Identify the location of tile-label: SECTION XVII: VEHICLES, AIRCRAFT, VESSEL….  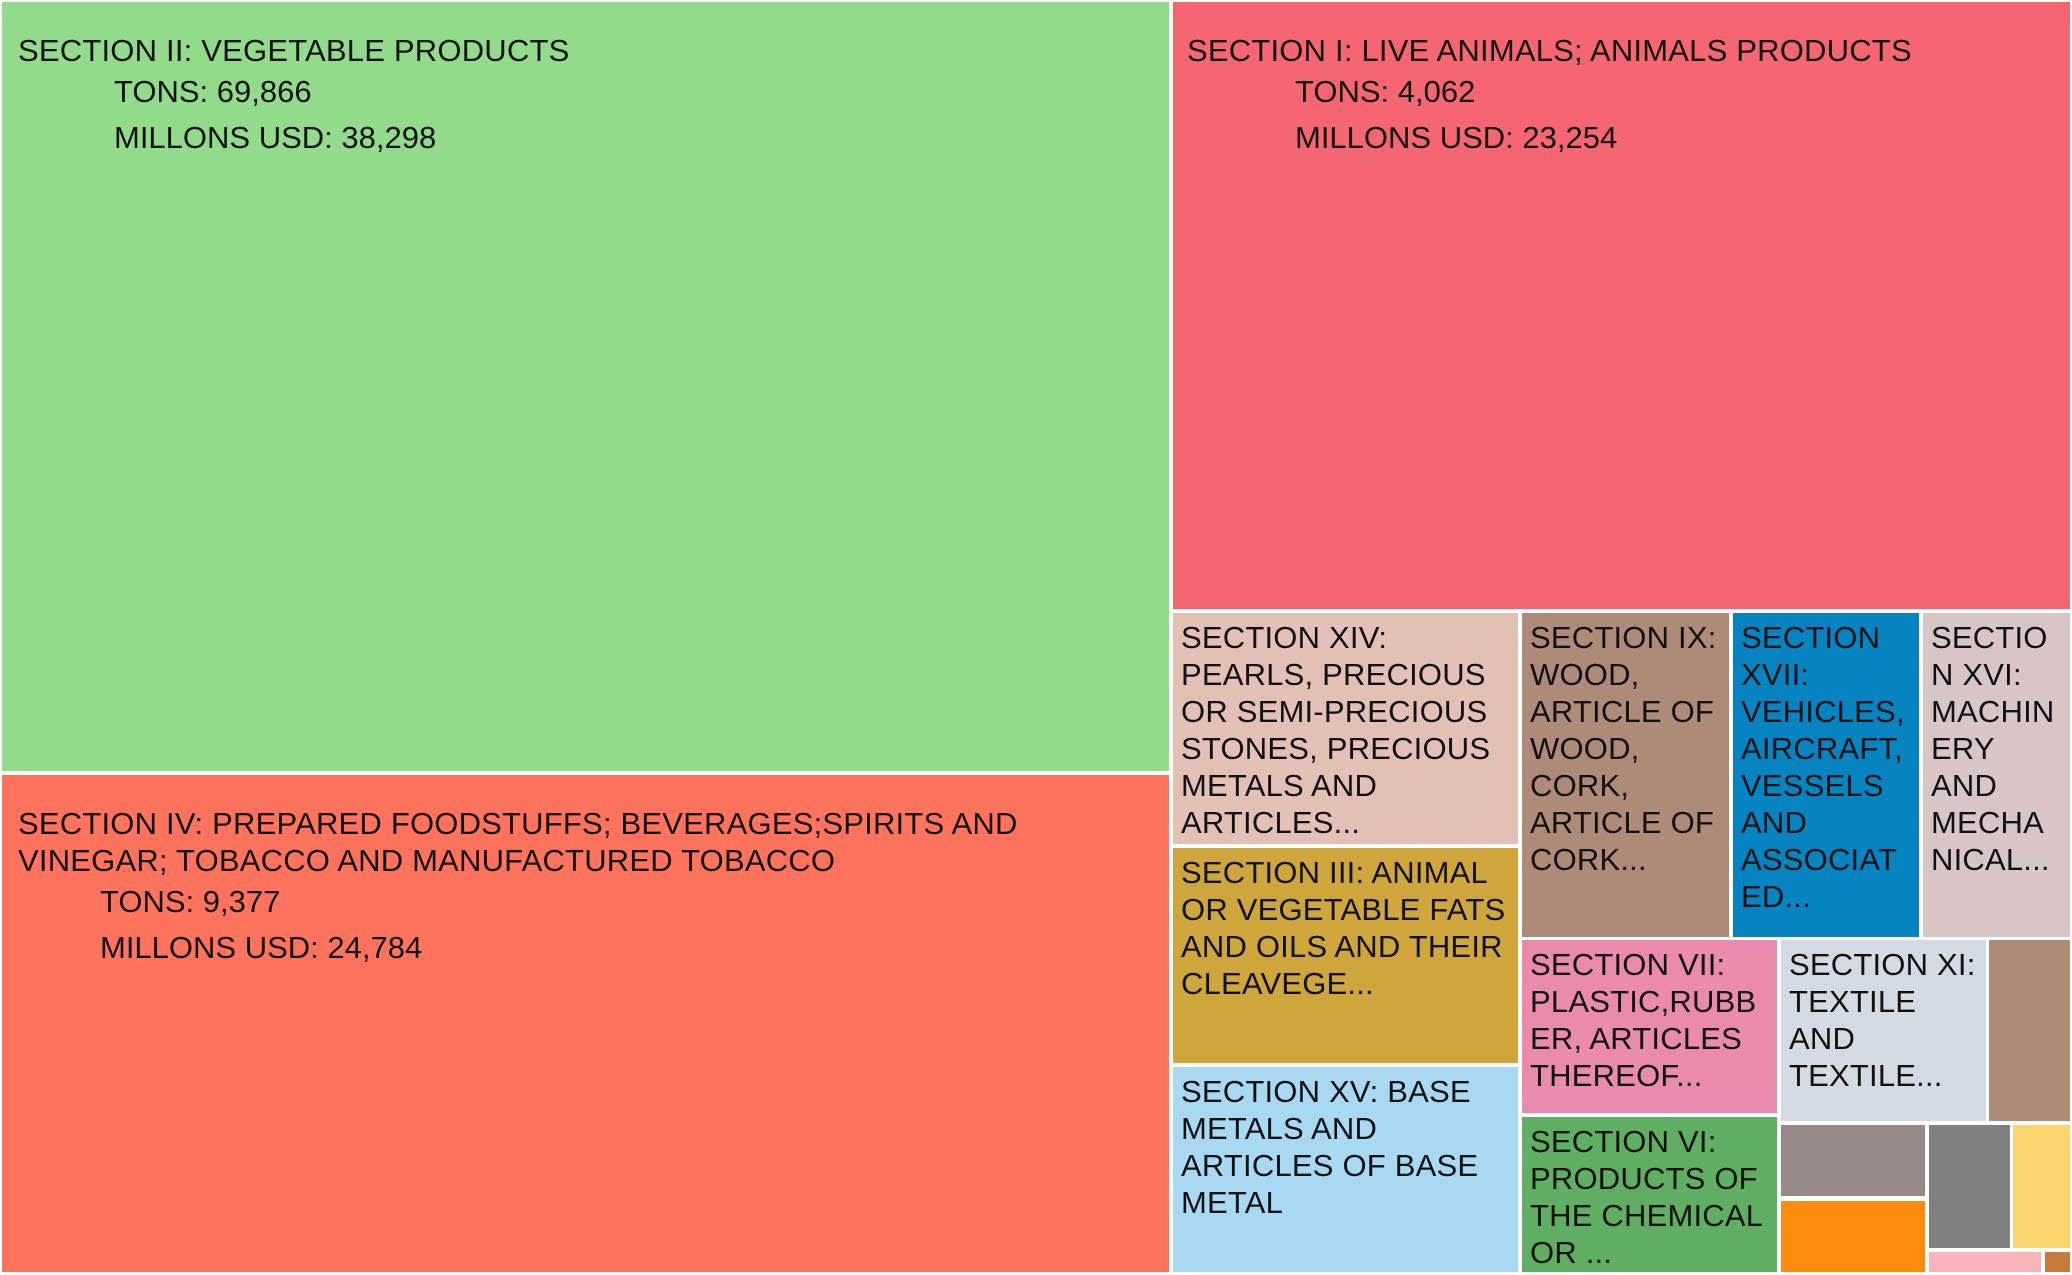
(1823, 767).